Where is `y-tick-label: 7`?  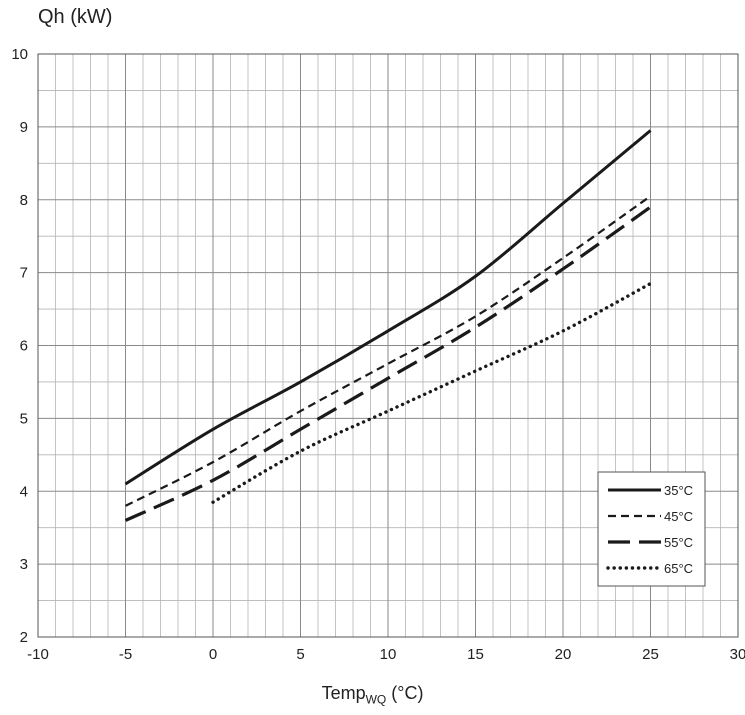 y-tick-label: 7 is located at coordinates (24, 273).